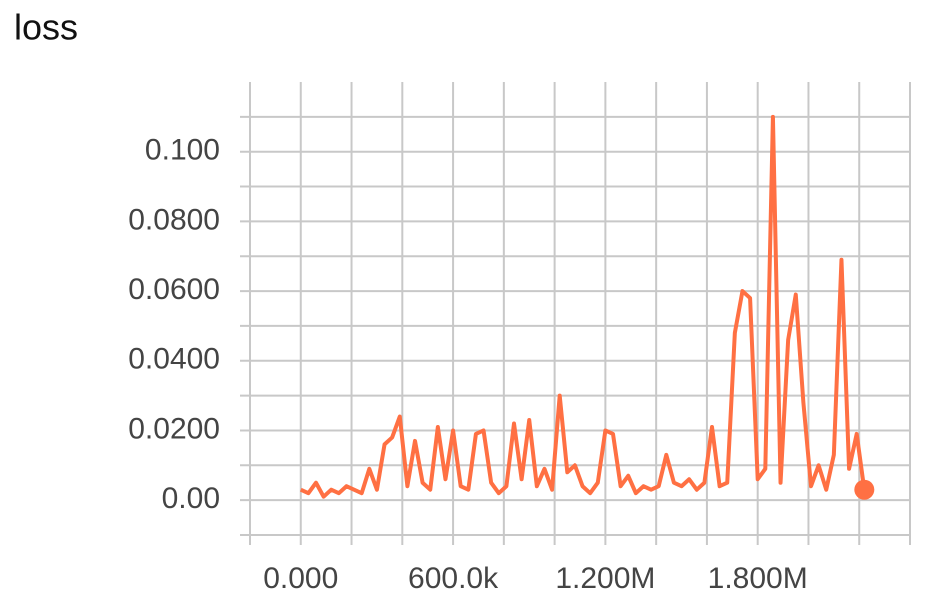 This screenshot has height=608, width=926. What do you see at coordinates (453, 578) in the screenshot?
I see `x-tick-label: 600.0k` at bounding box center [453, 578].